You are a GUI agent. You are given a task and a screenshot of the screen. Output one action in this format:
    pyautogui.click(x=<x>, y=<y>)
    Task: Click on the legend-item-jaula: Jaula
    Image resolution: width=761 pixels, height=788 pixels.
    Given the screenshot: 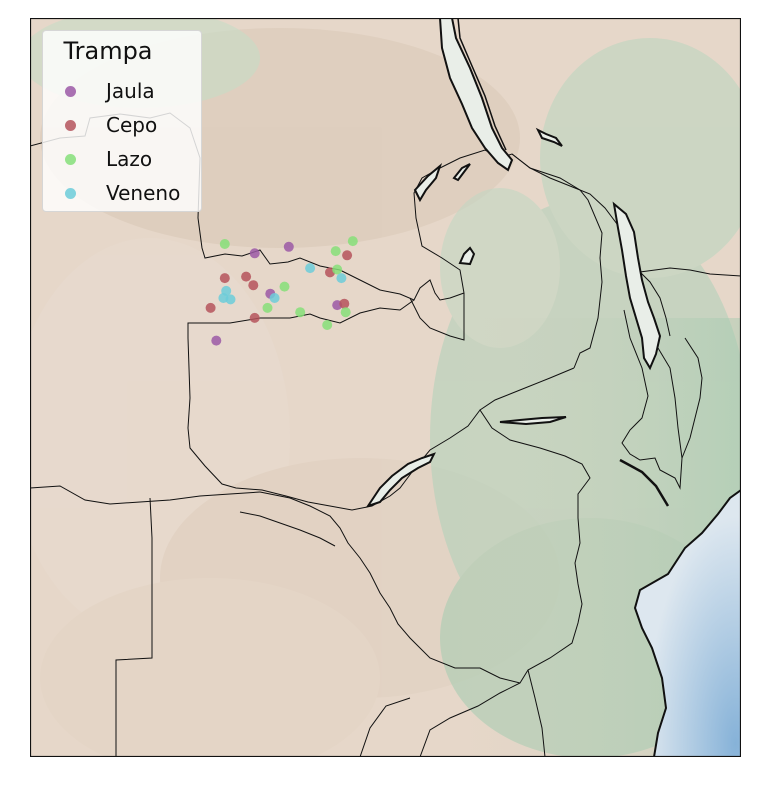 What is the action you would take?
    pyautogui.click(x=110, y=91)
    